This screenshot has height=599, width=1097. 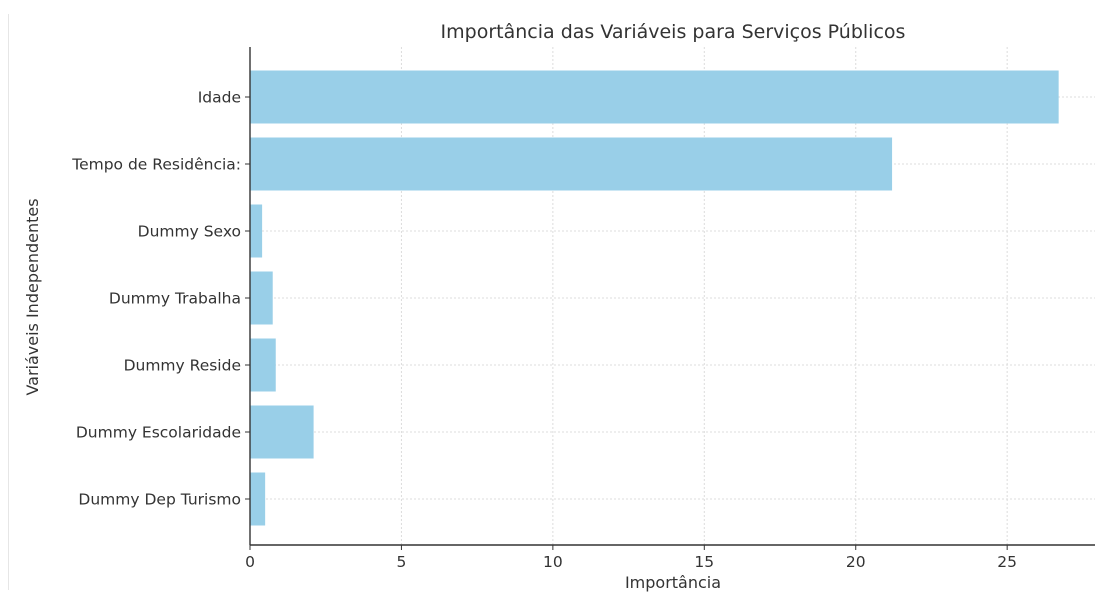 I want to click on y-tick-label: Idade, so click(x=219, y=98).